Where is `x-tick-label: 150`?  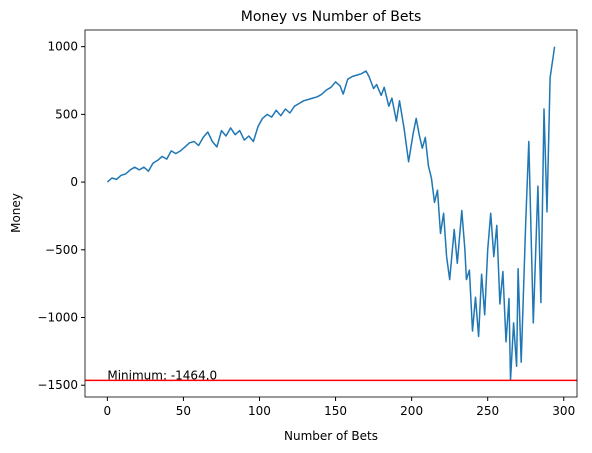 x-tick-label: 150 is located at coordinates (335, 411).